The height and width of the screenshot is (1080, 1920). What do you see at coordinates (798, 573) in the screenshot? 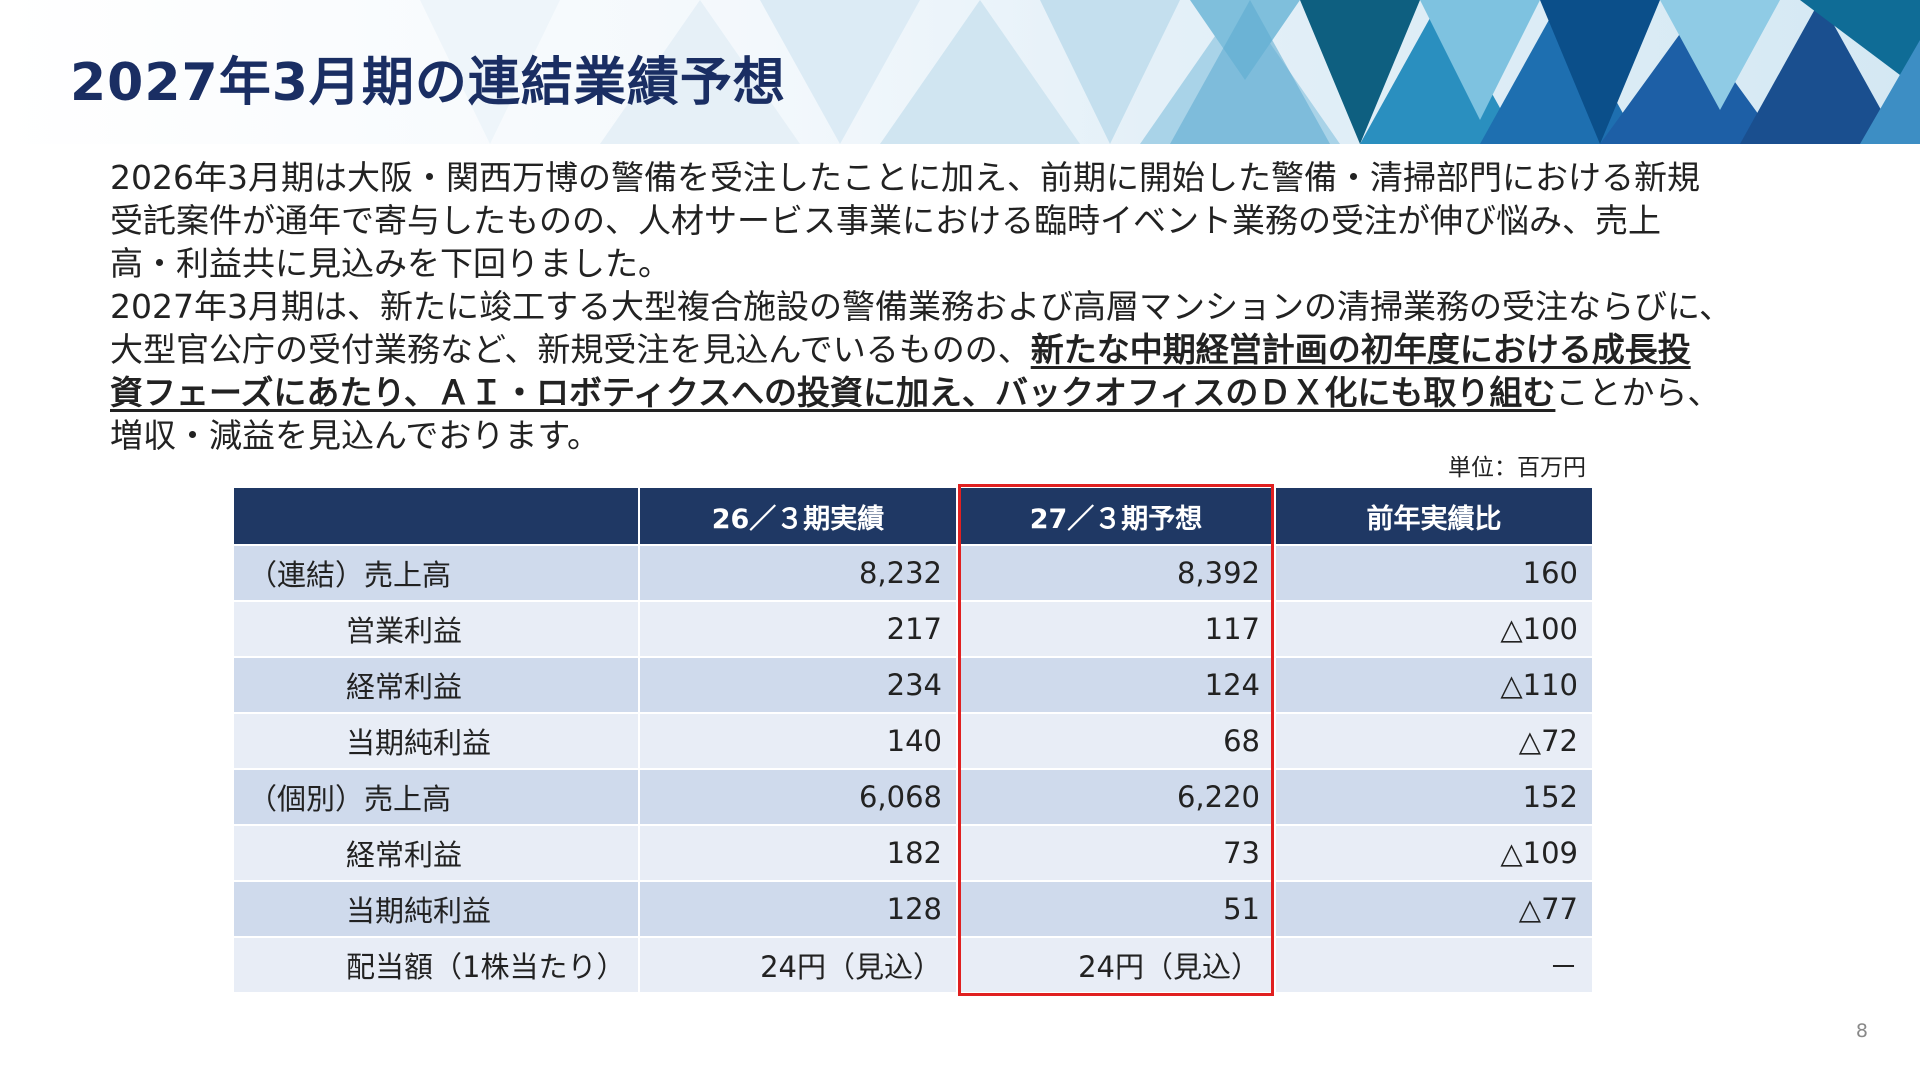
I see `actual-value: 8,232` at bounding box center [798, 573].